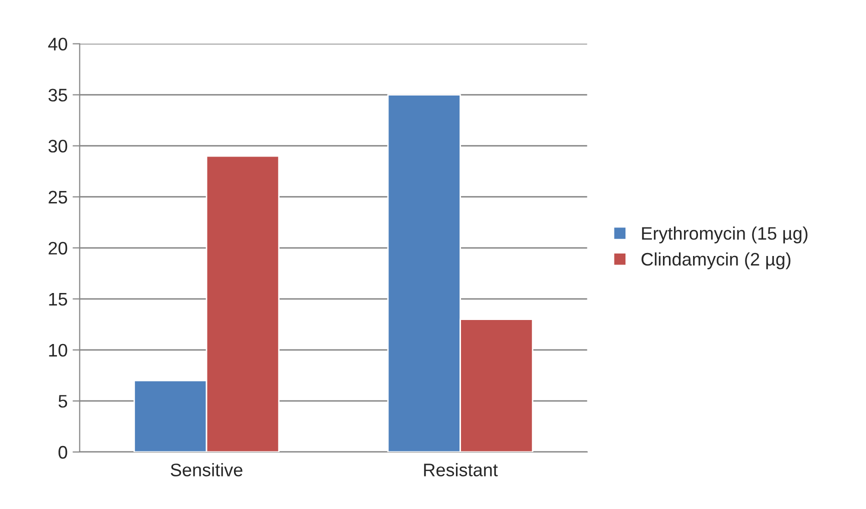 This screenshot has width=866, height=509. I want to click on legend-label: Clindamycin (2 µg), so click(716, 261).